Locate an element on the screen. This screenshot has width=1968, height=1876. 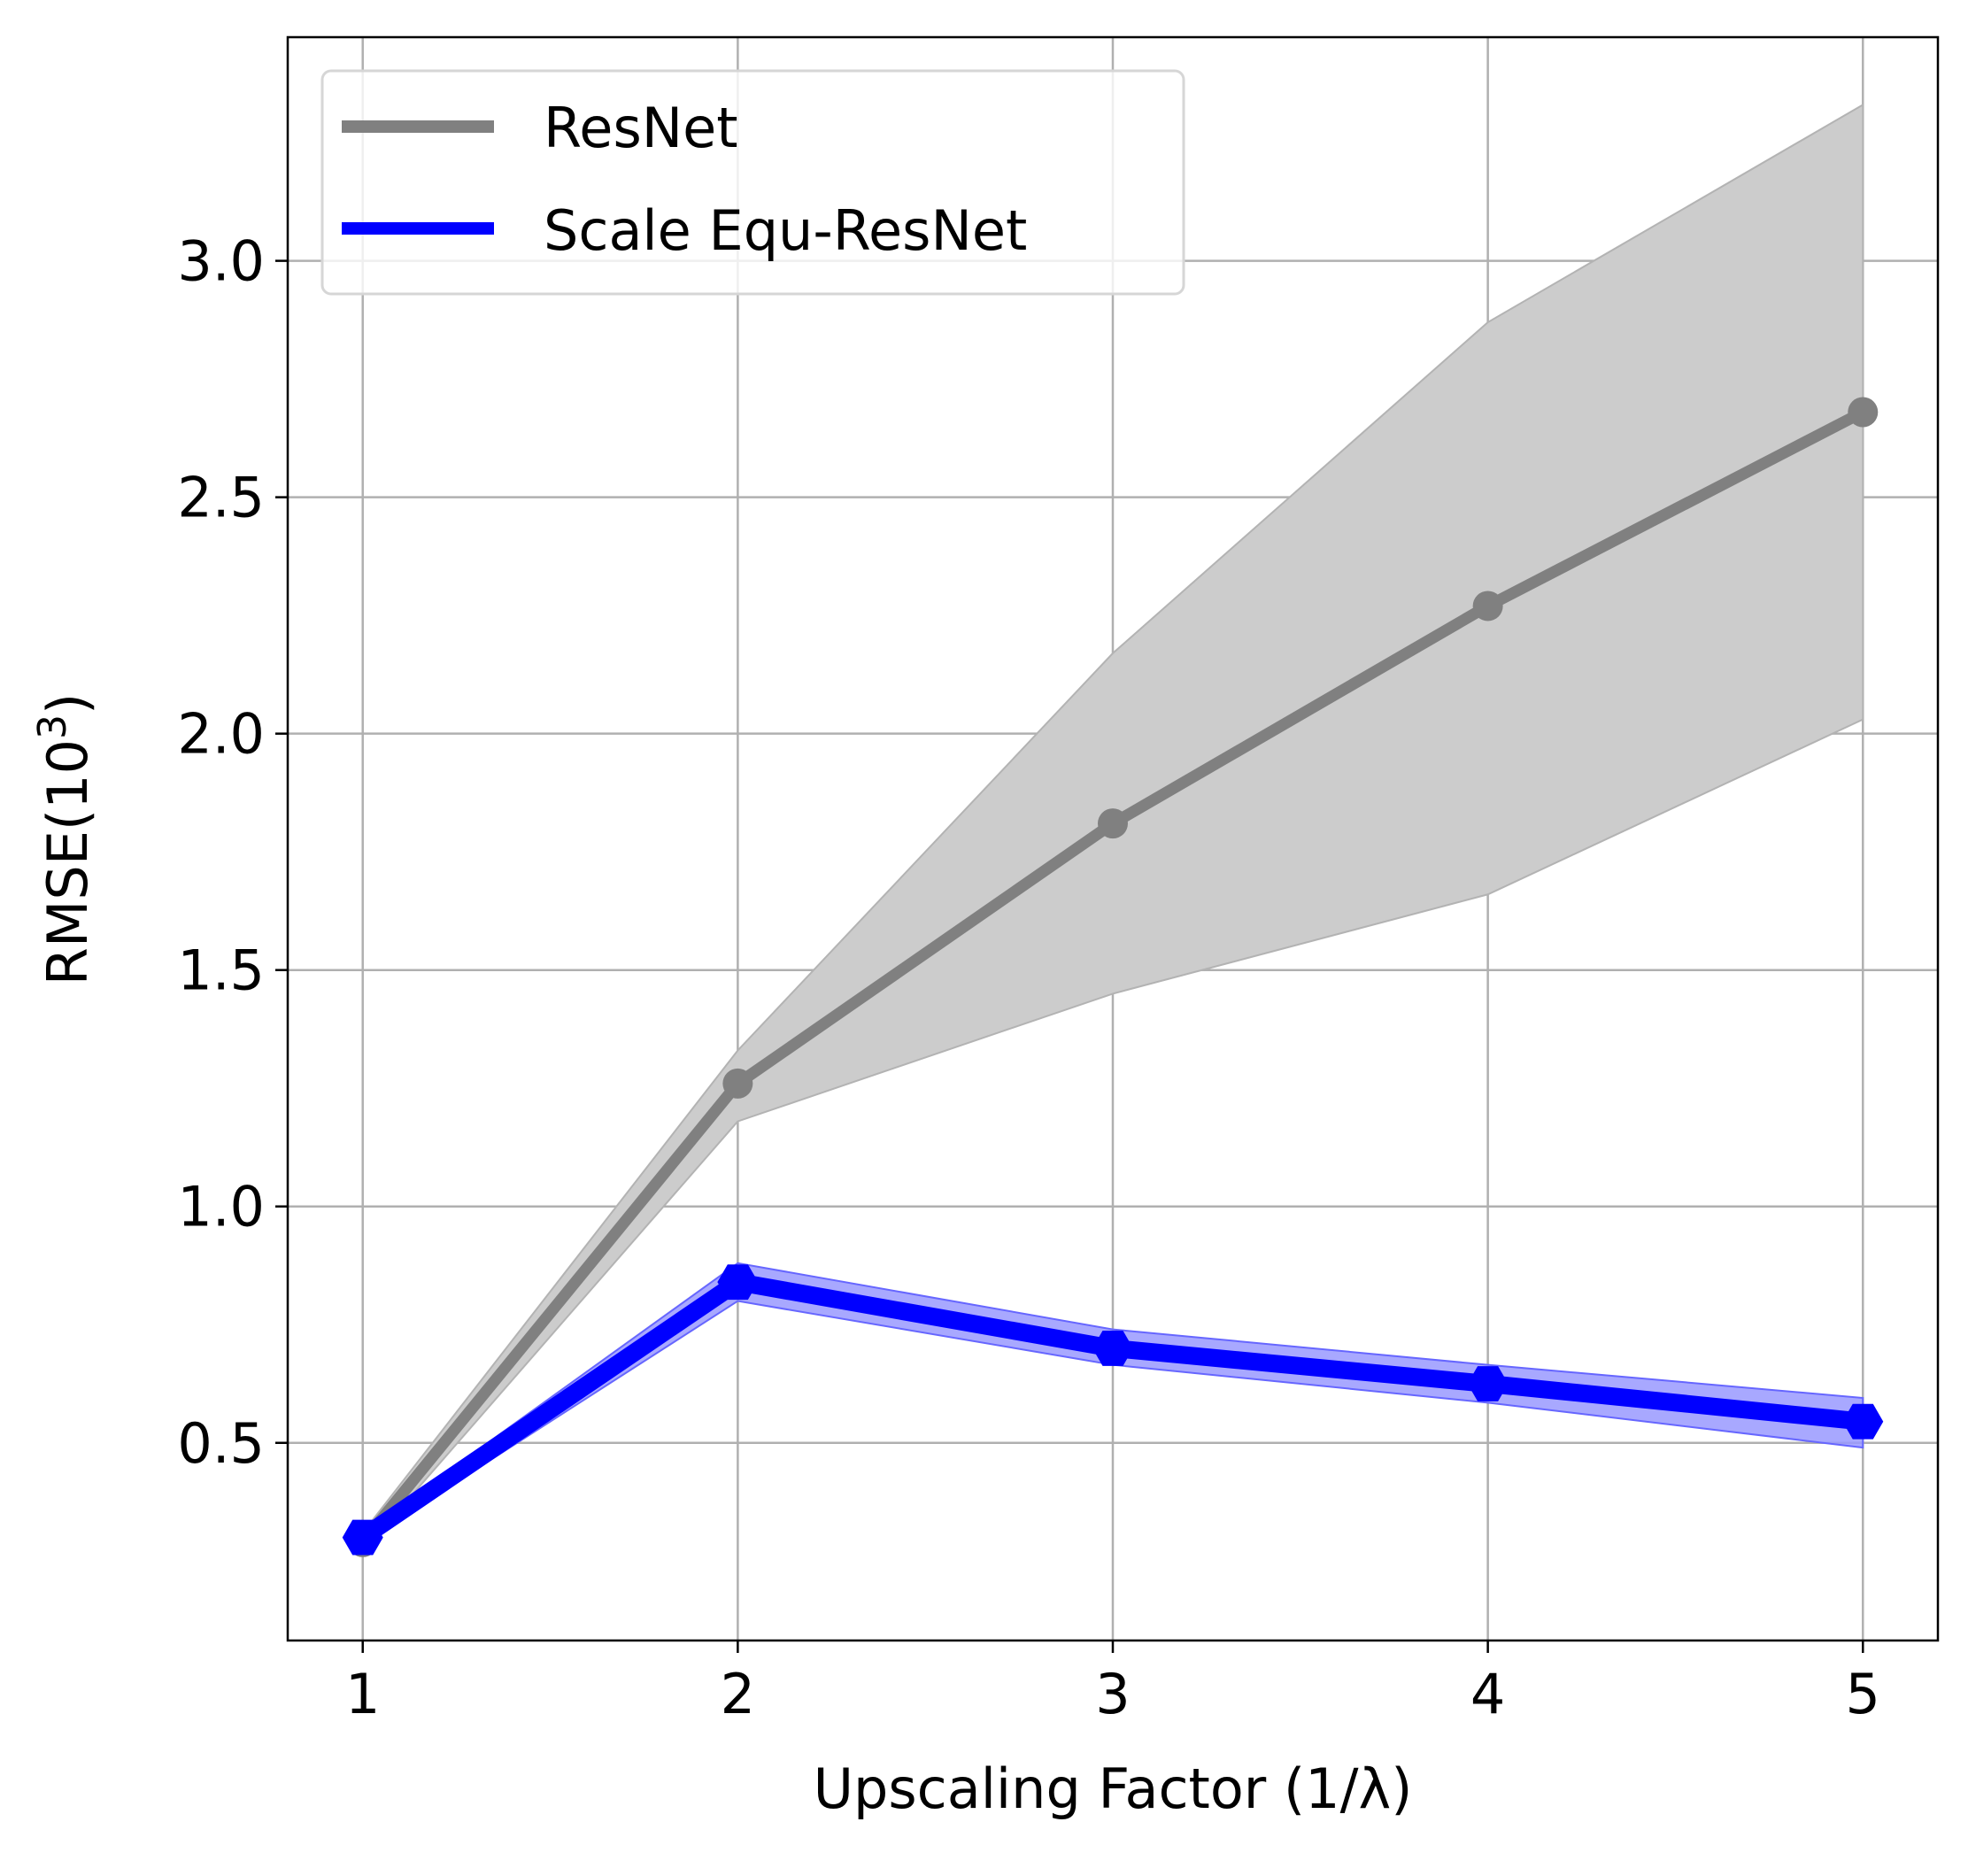
x-tick-label: 3 is located at coordinates (1112, 1694).